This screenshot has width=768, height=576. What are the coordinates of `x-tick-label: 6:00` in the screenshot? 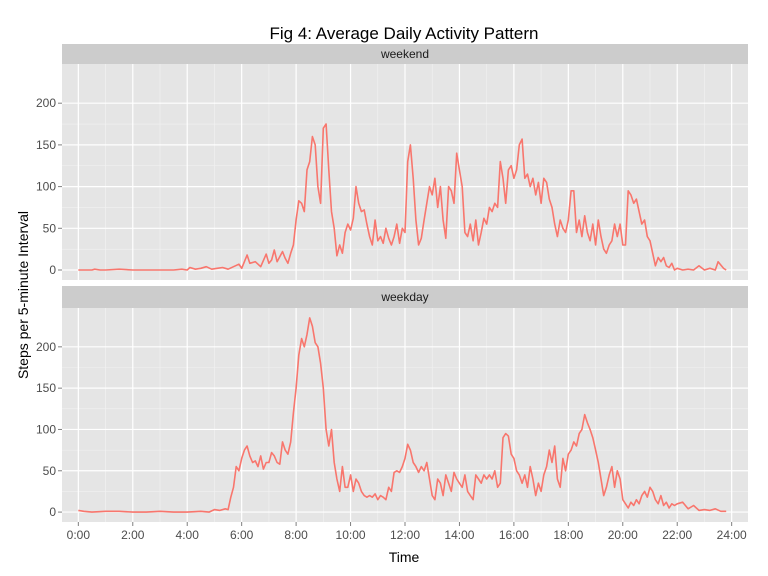 It's located at (242, 535).